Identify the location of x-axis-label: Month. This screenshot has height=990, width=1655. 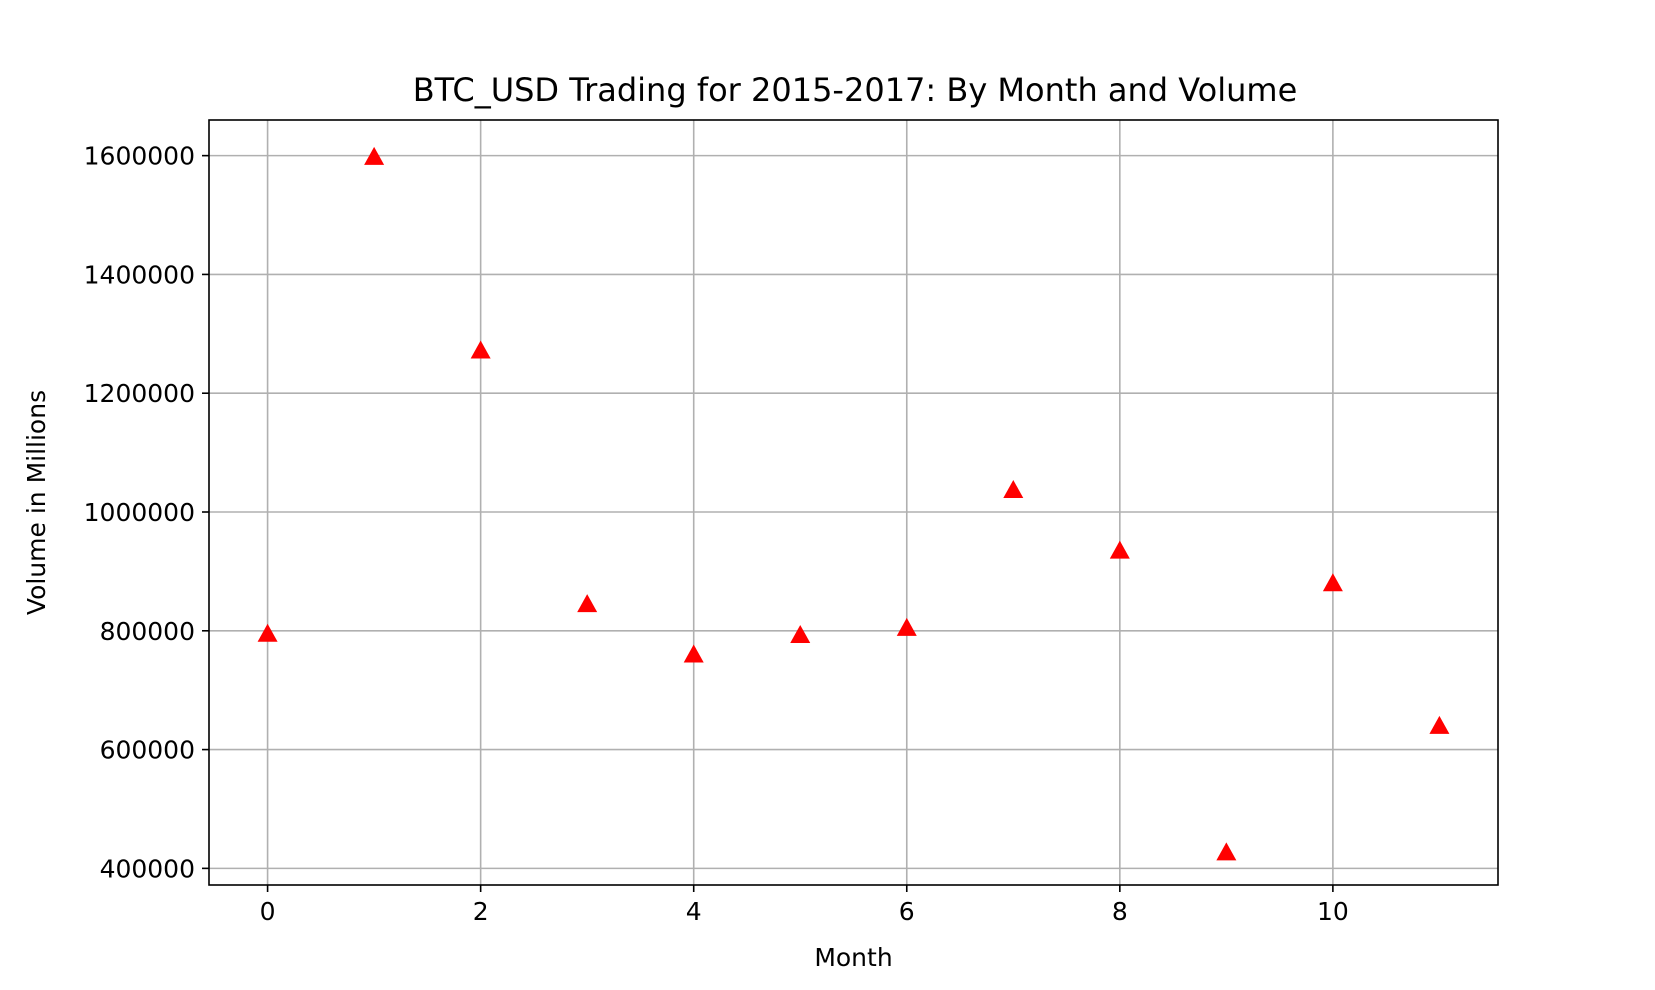
(853, 957).